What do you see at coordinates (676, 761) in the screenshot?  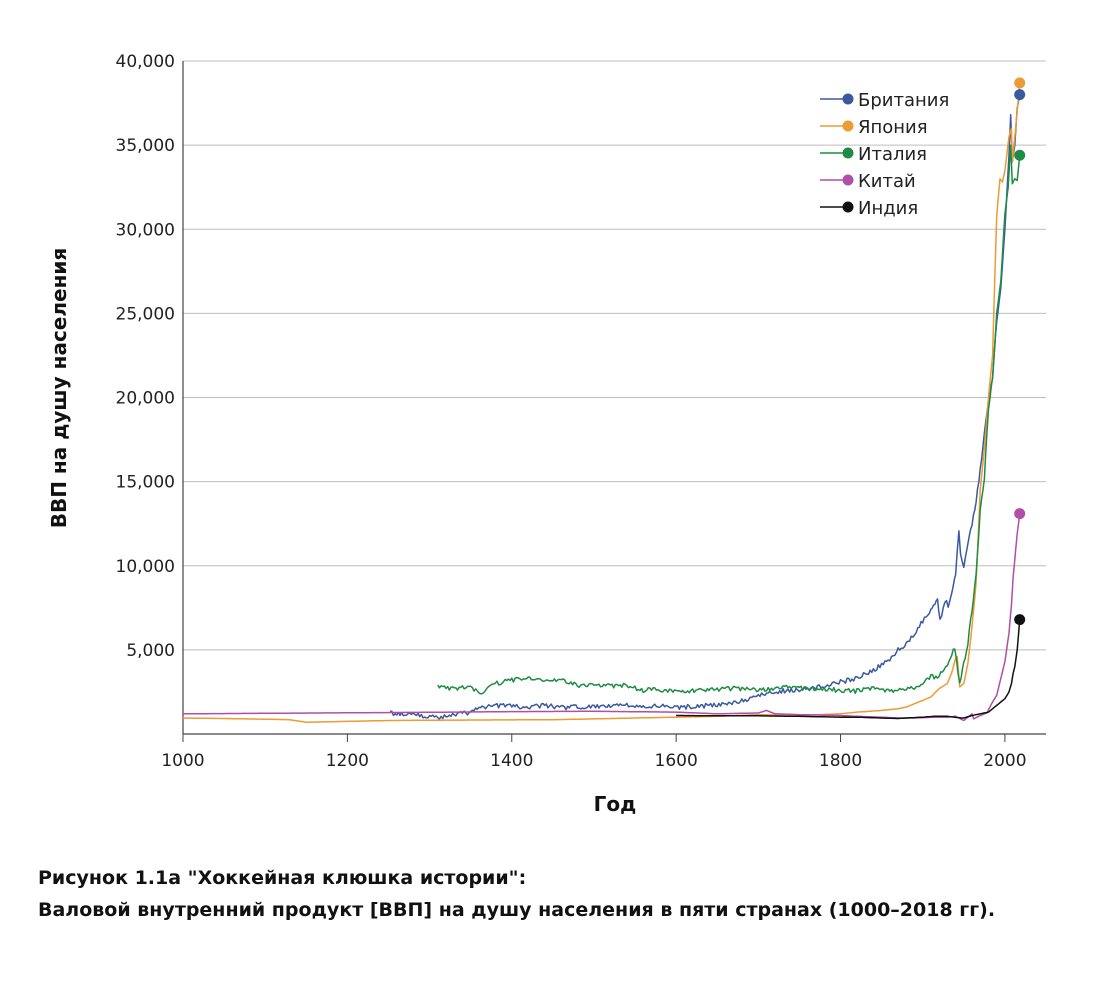 I see `x-tick-label: 1600` at bounding box center [676, 761].